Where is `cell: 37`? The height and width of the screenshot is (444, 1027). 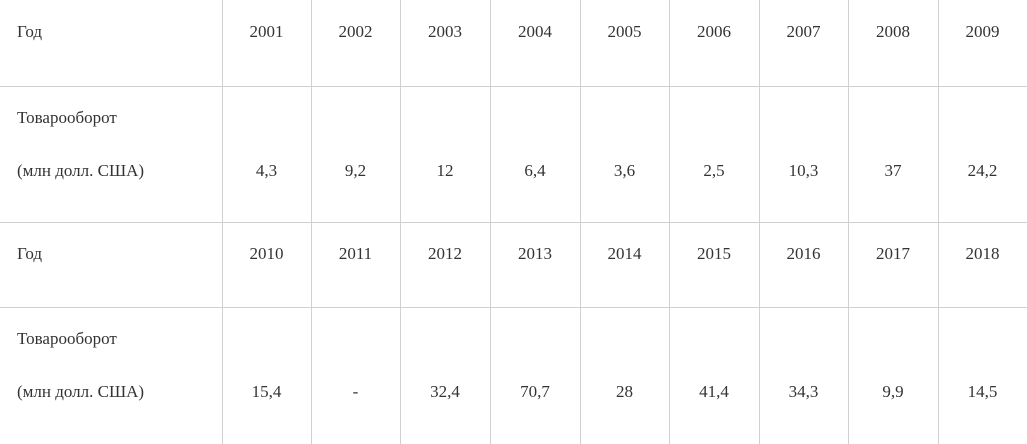
cell: 37 is located at coordinates (893, 170).